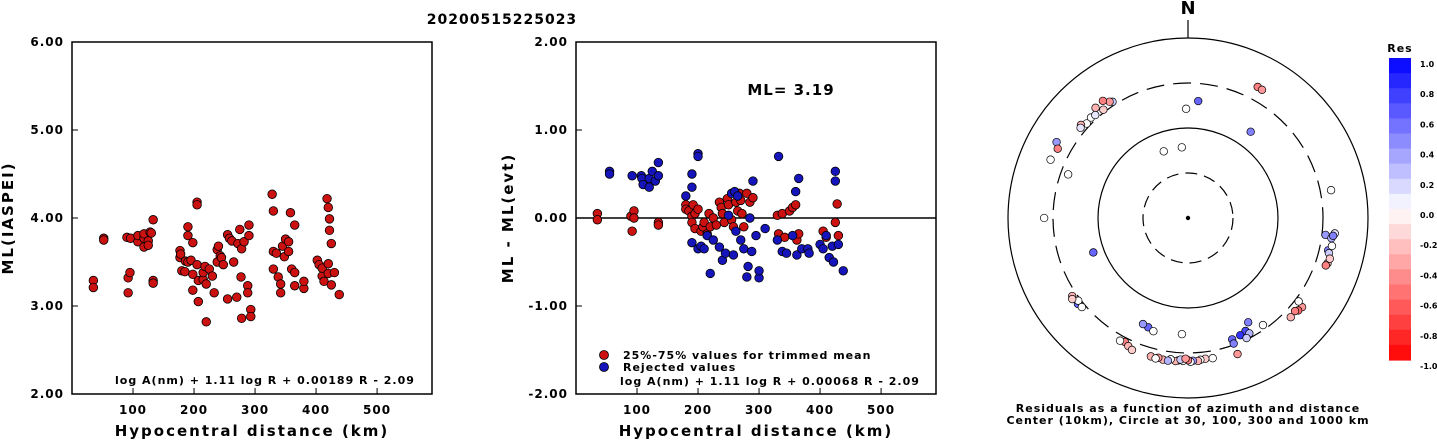  What do you see at coordinates (1188, 218) in the screenshot?
I see `center-marker` at bounding box center [1188, 218].